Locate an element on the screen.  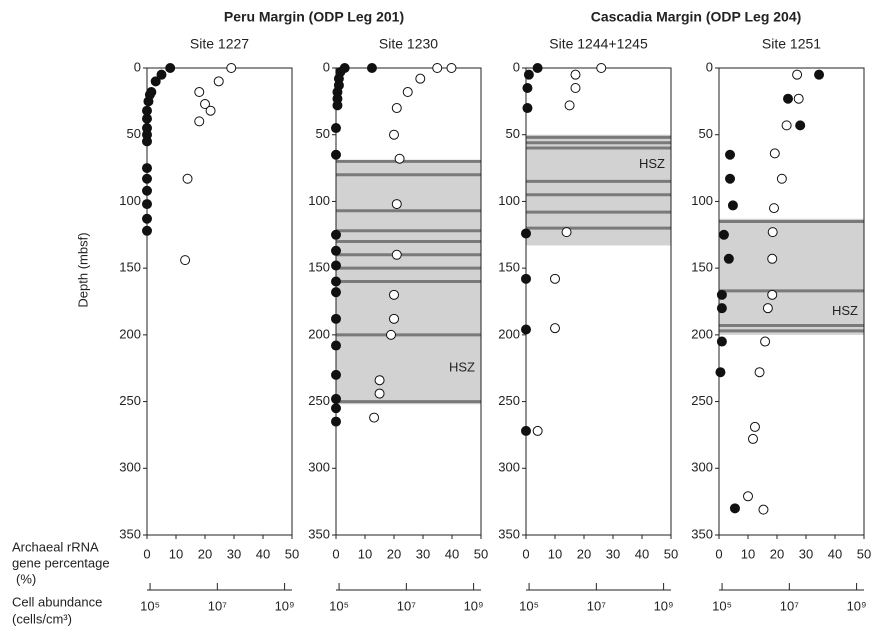
panel-title: Site 1230 is located at coordinates (408, 44).